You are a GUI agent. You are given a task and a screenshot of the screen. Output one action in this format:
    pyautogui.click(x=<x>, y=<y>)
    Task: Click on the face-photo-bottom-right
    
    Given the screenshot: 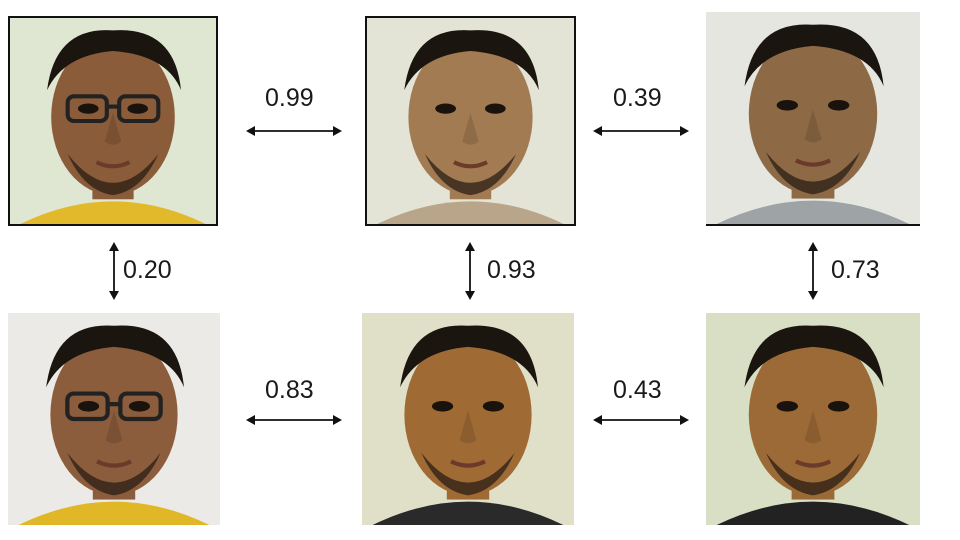 What is the action you would take?
    pyautogui.click(x=813, y=419)
    